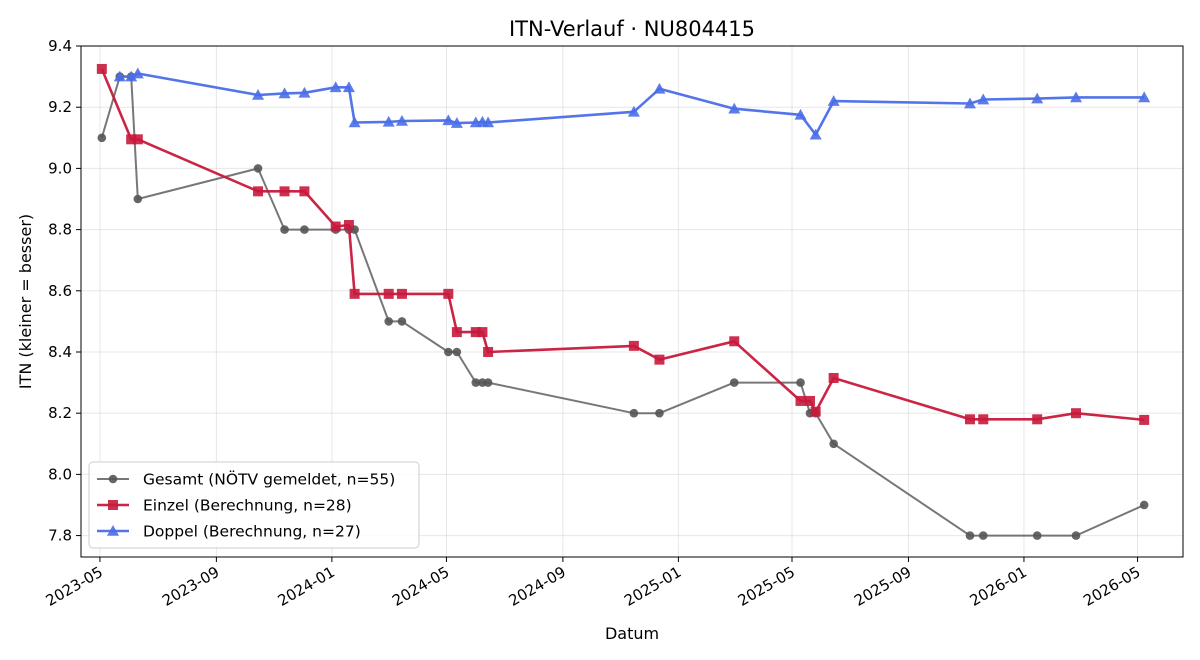 The height and width of the screenshot is (660, 1200). What do you see at coordinates (25, 301) in the screenshot?
I see `y-axis-title: ITN (kleiner = besser)` at bounding box center [25, 301].